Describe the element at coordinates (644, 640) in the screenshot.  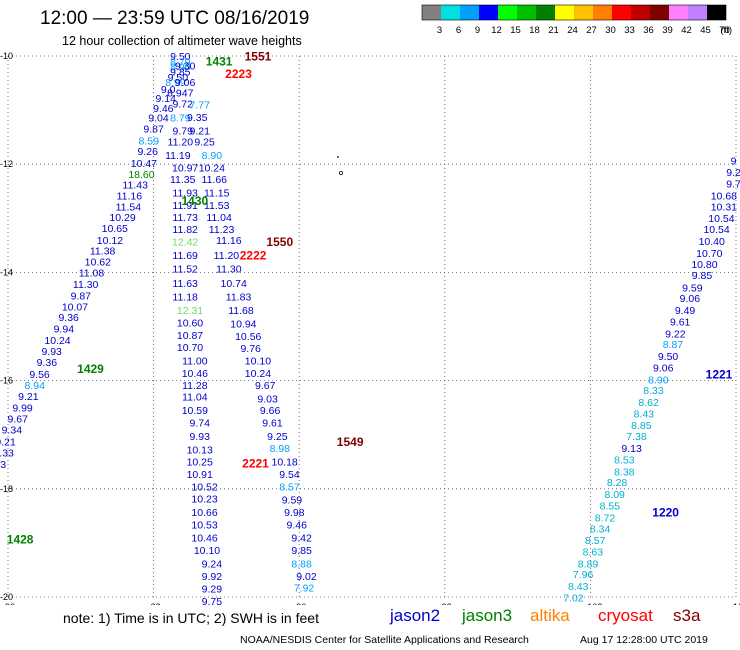
I see `generated-timestamp: Aug 17 12:28:00 UTC 2019` at that location.